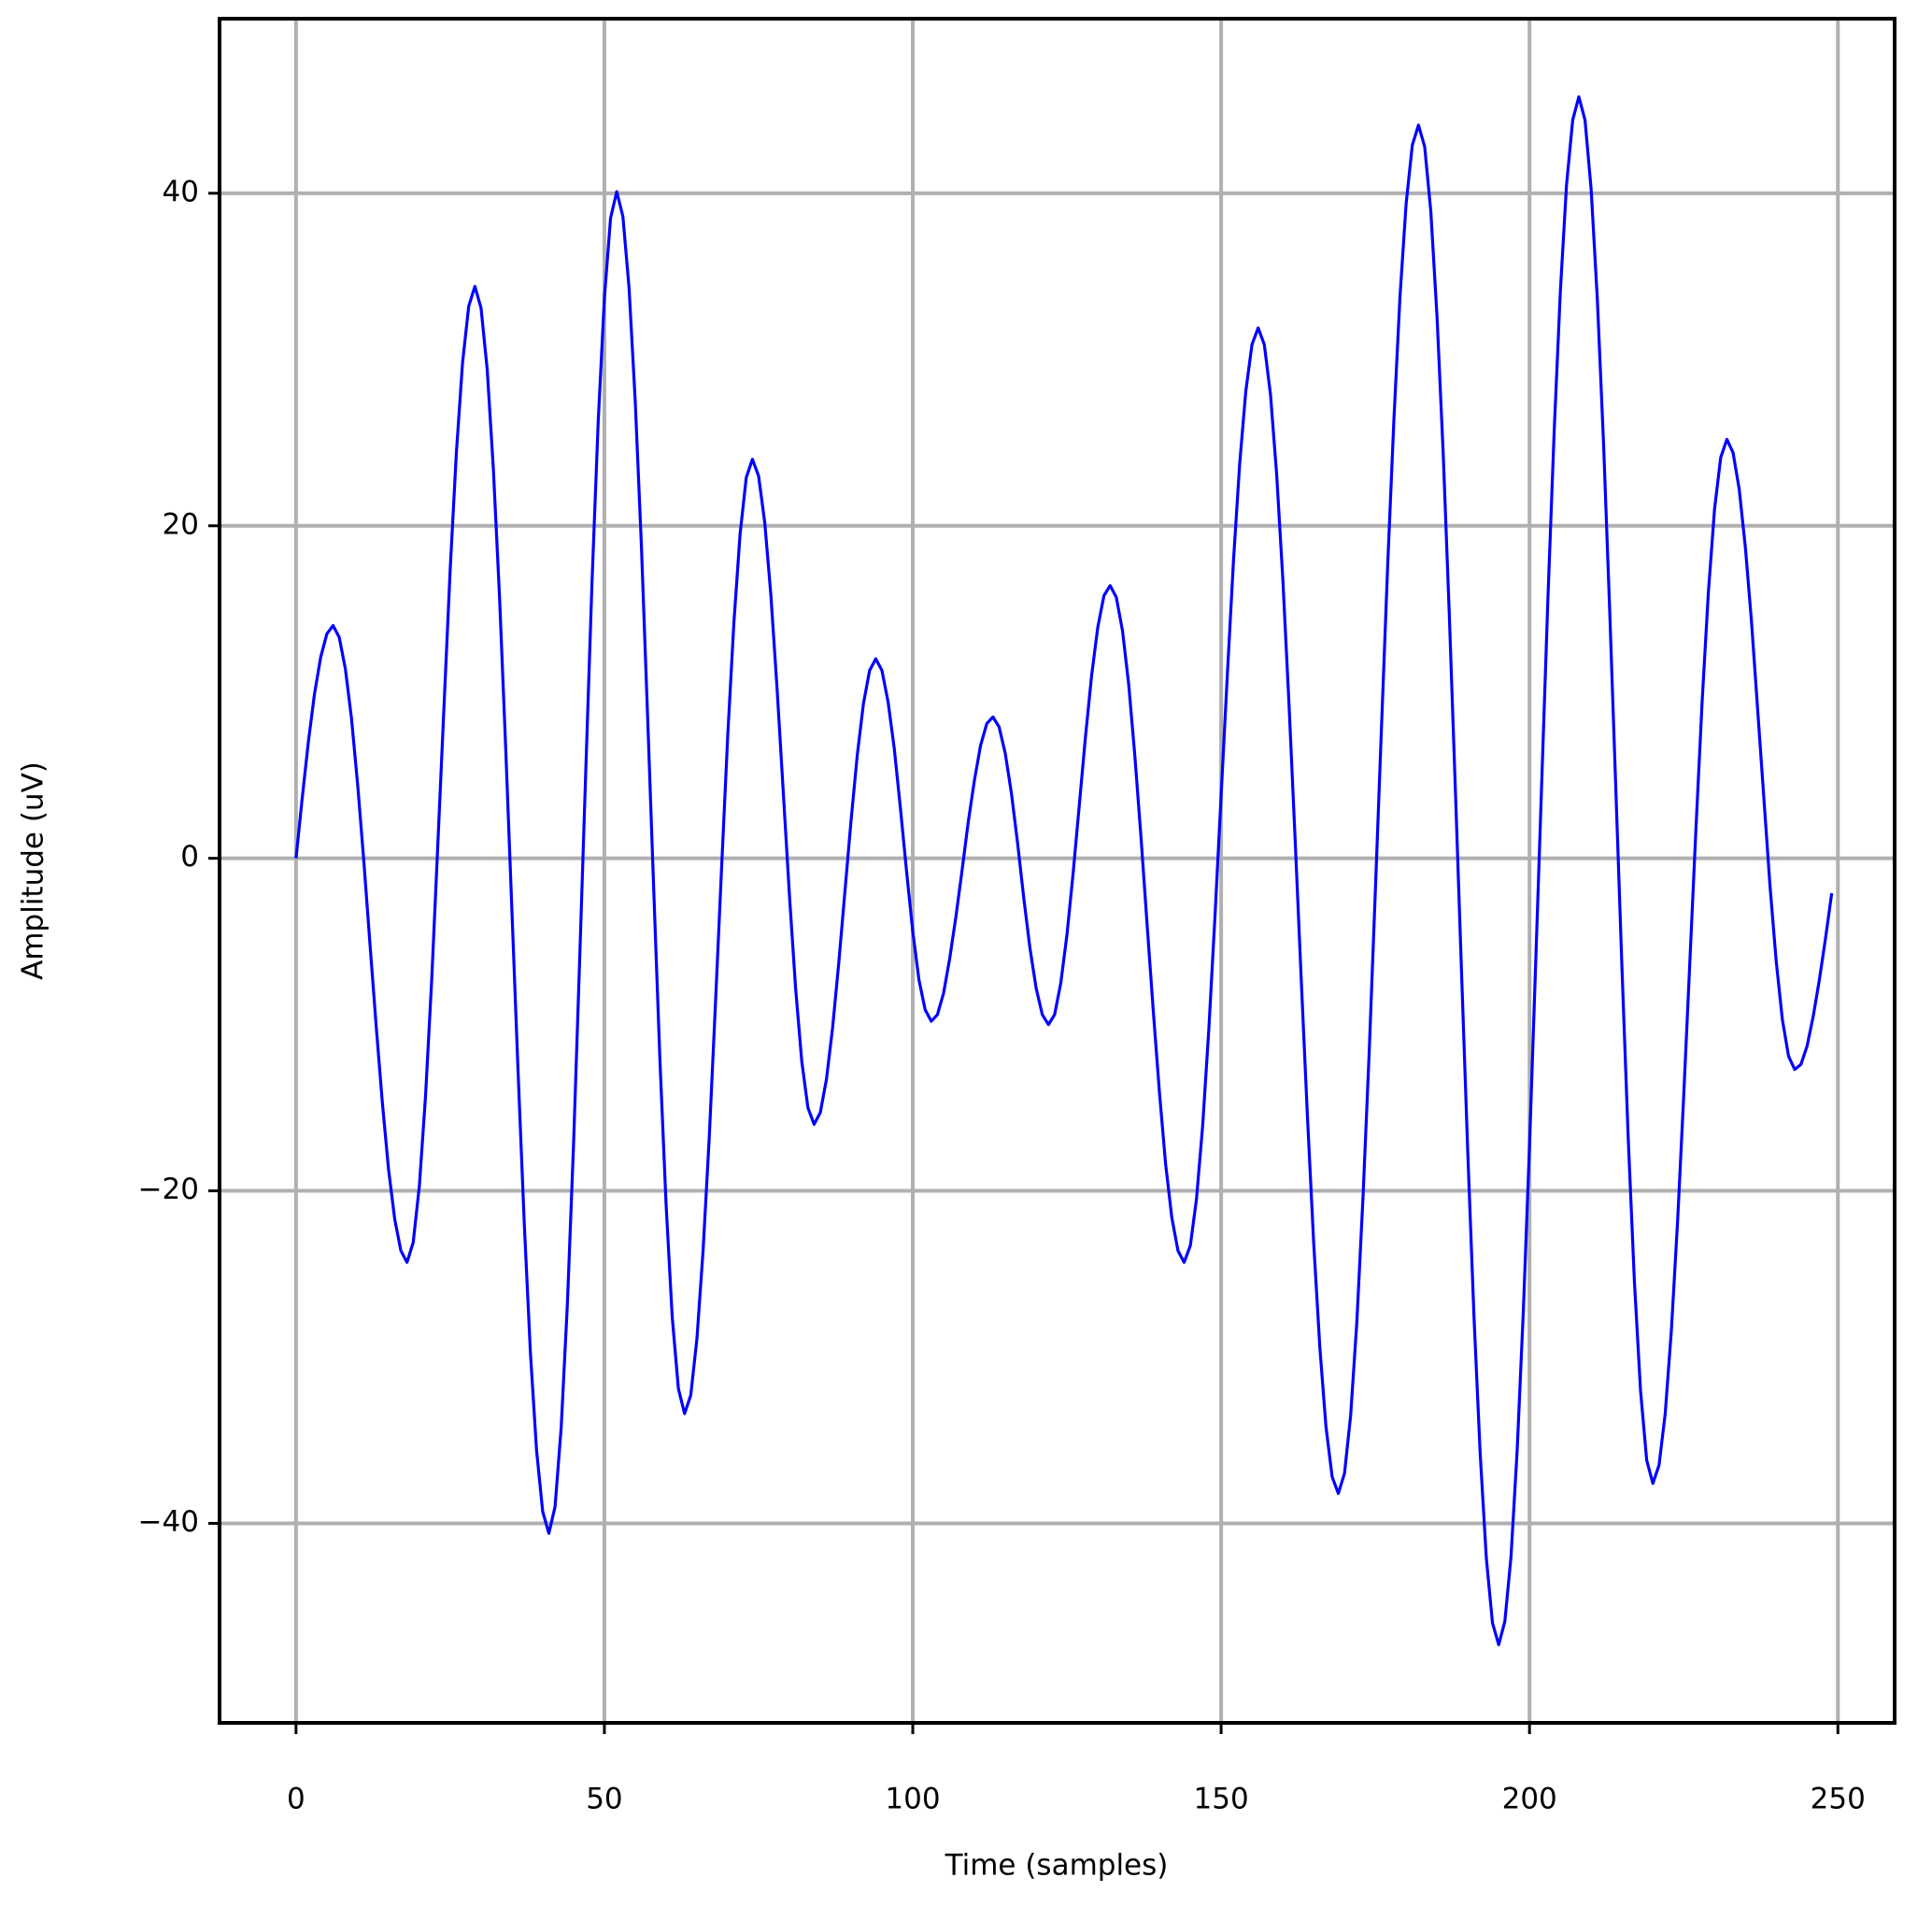 The width and height of the screenshot is (1932, 1906). Describe the element at coordinates (189, 857) in the screenshot. I see `y-tick-label: 0` at that location.